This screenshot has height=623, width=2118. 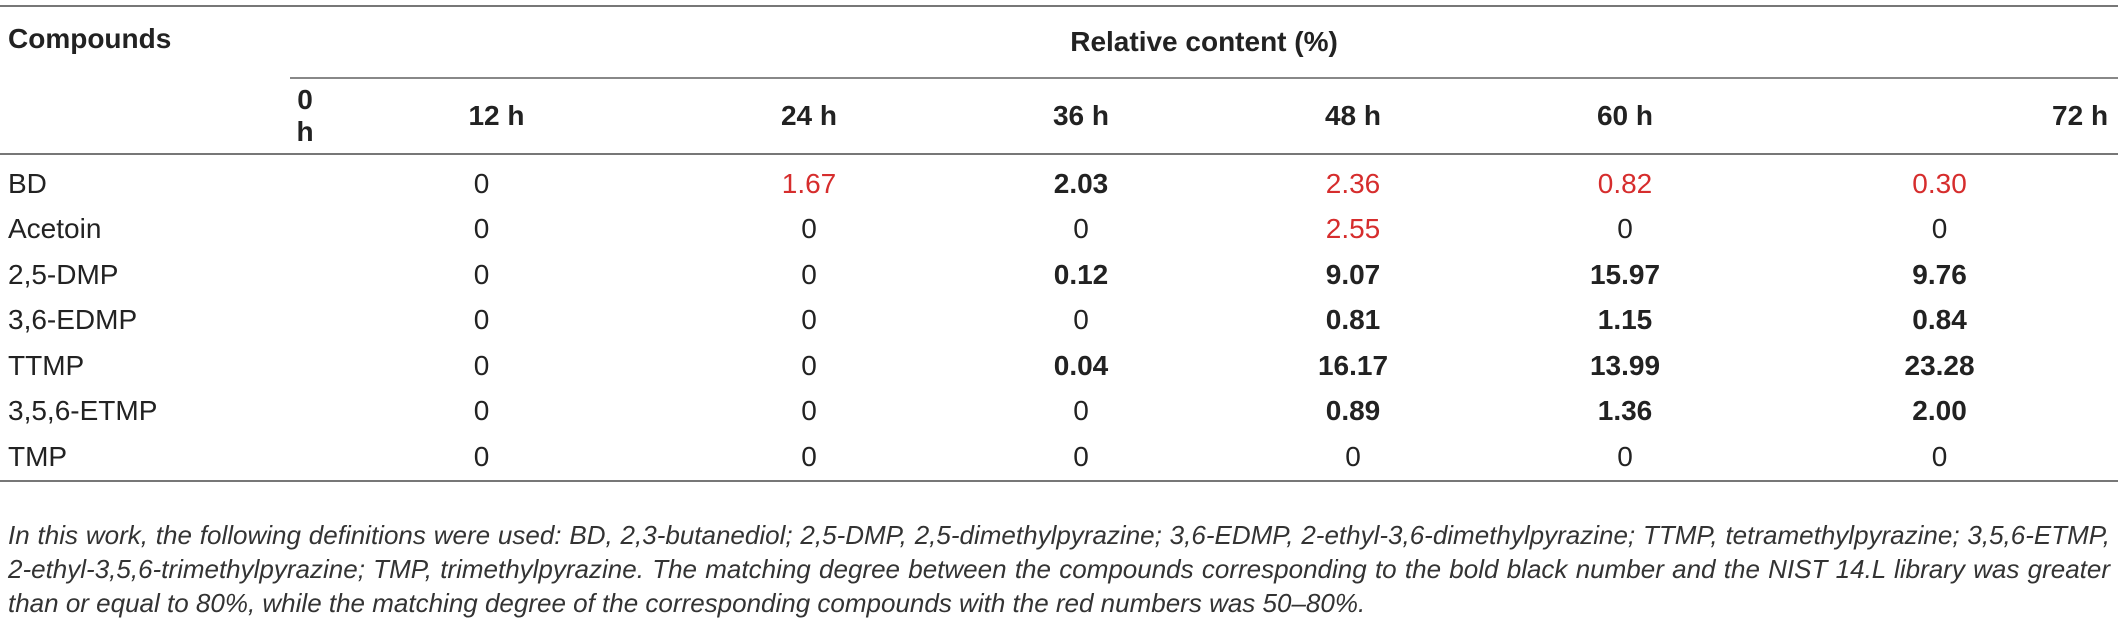 I want to click on value-cell: 0.89, so click(x=1353, y=411).